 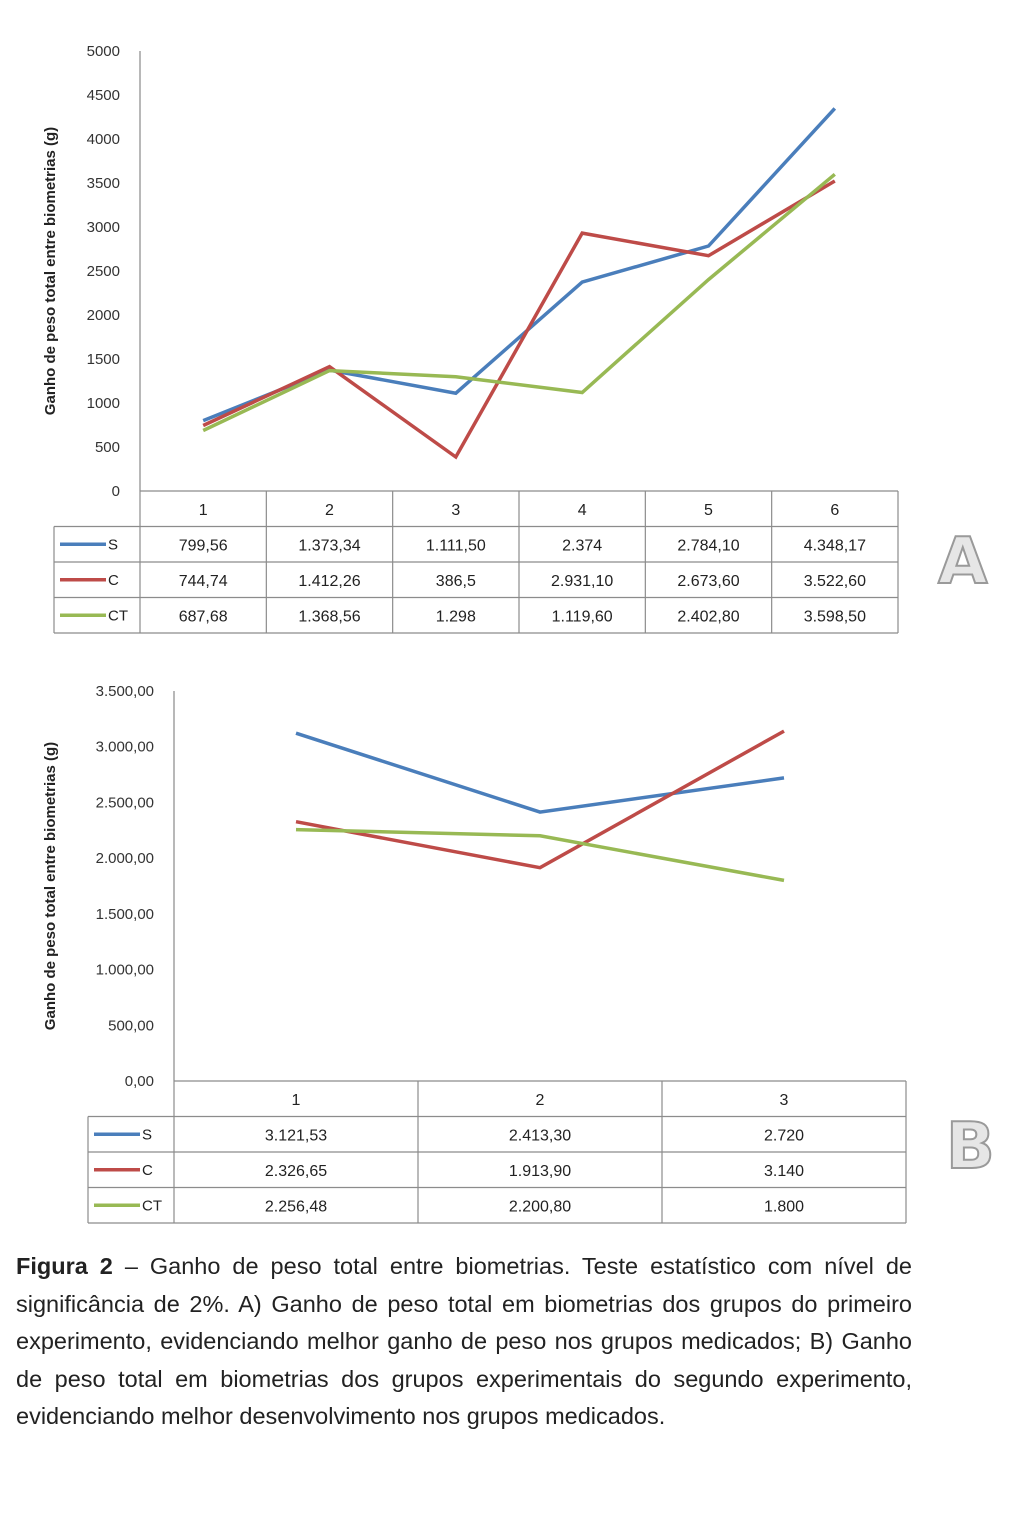 I want to click on caption-label: Figura 2, so click(x=64, y=1266).